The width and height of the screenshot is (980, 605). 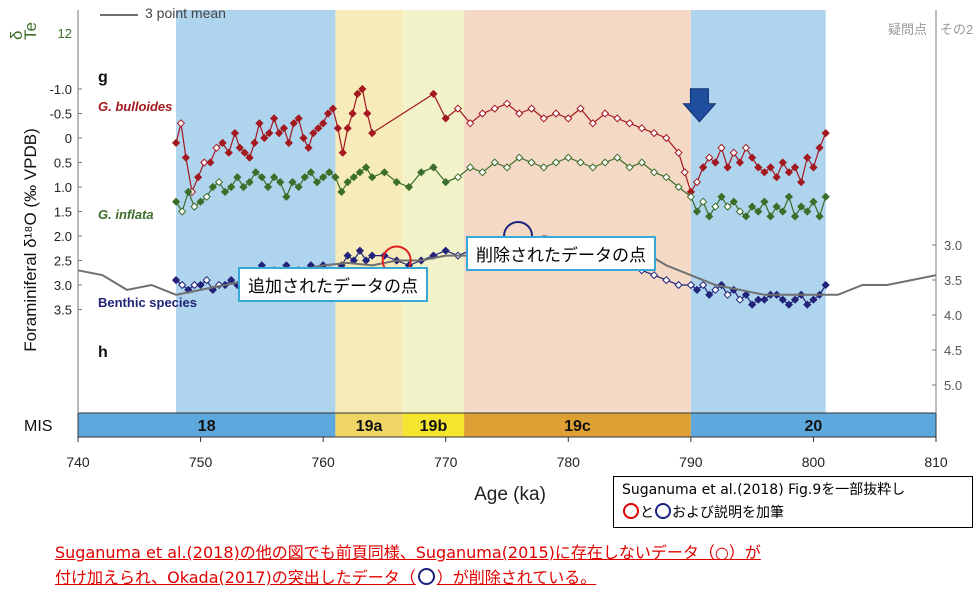 What do you see at coordinates (699, 105) in the screenshot?
I see `down-arrow-icon` at bounding box center [699, 105].